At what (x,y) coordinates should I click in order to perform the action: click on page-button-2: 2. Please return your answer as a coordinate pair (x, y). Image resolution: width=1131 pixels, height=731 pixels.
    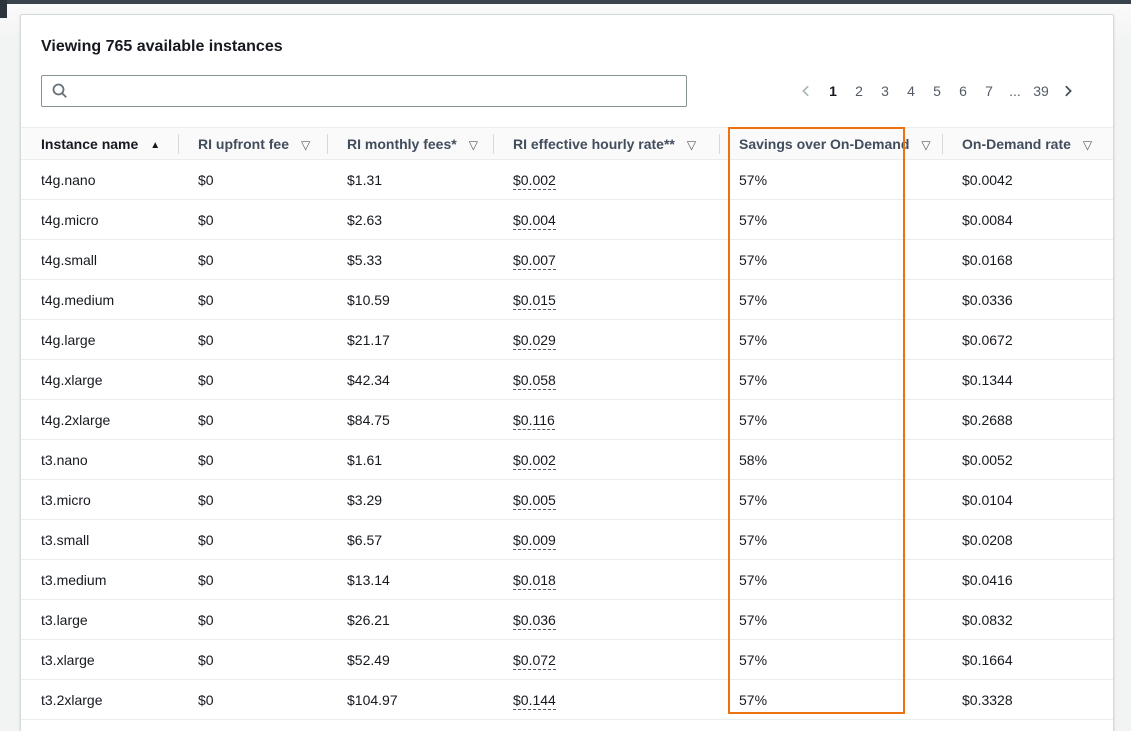
    Looking at the image, I should click on (859, 91).